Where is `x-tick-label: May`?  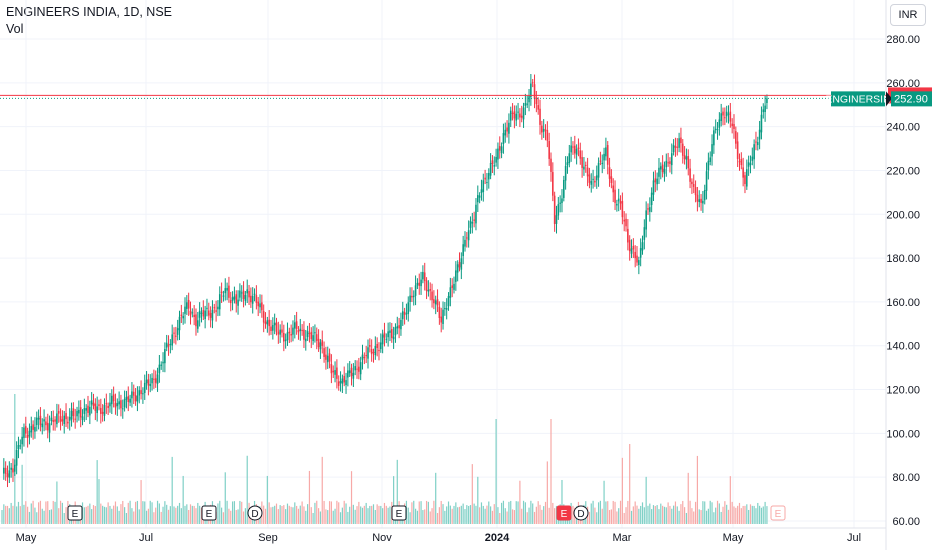
x-tick-label: May is located at coordinates (733, 538).